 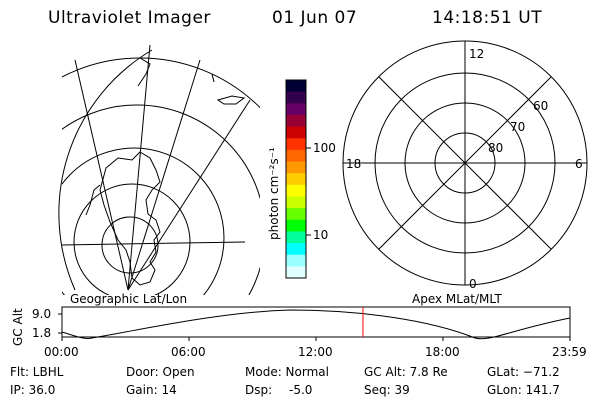 I want to click on image-time: 14:18:51 UT, so click(x=487, y=18).